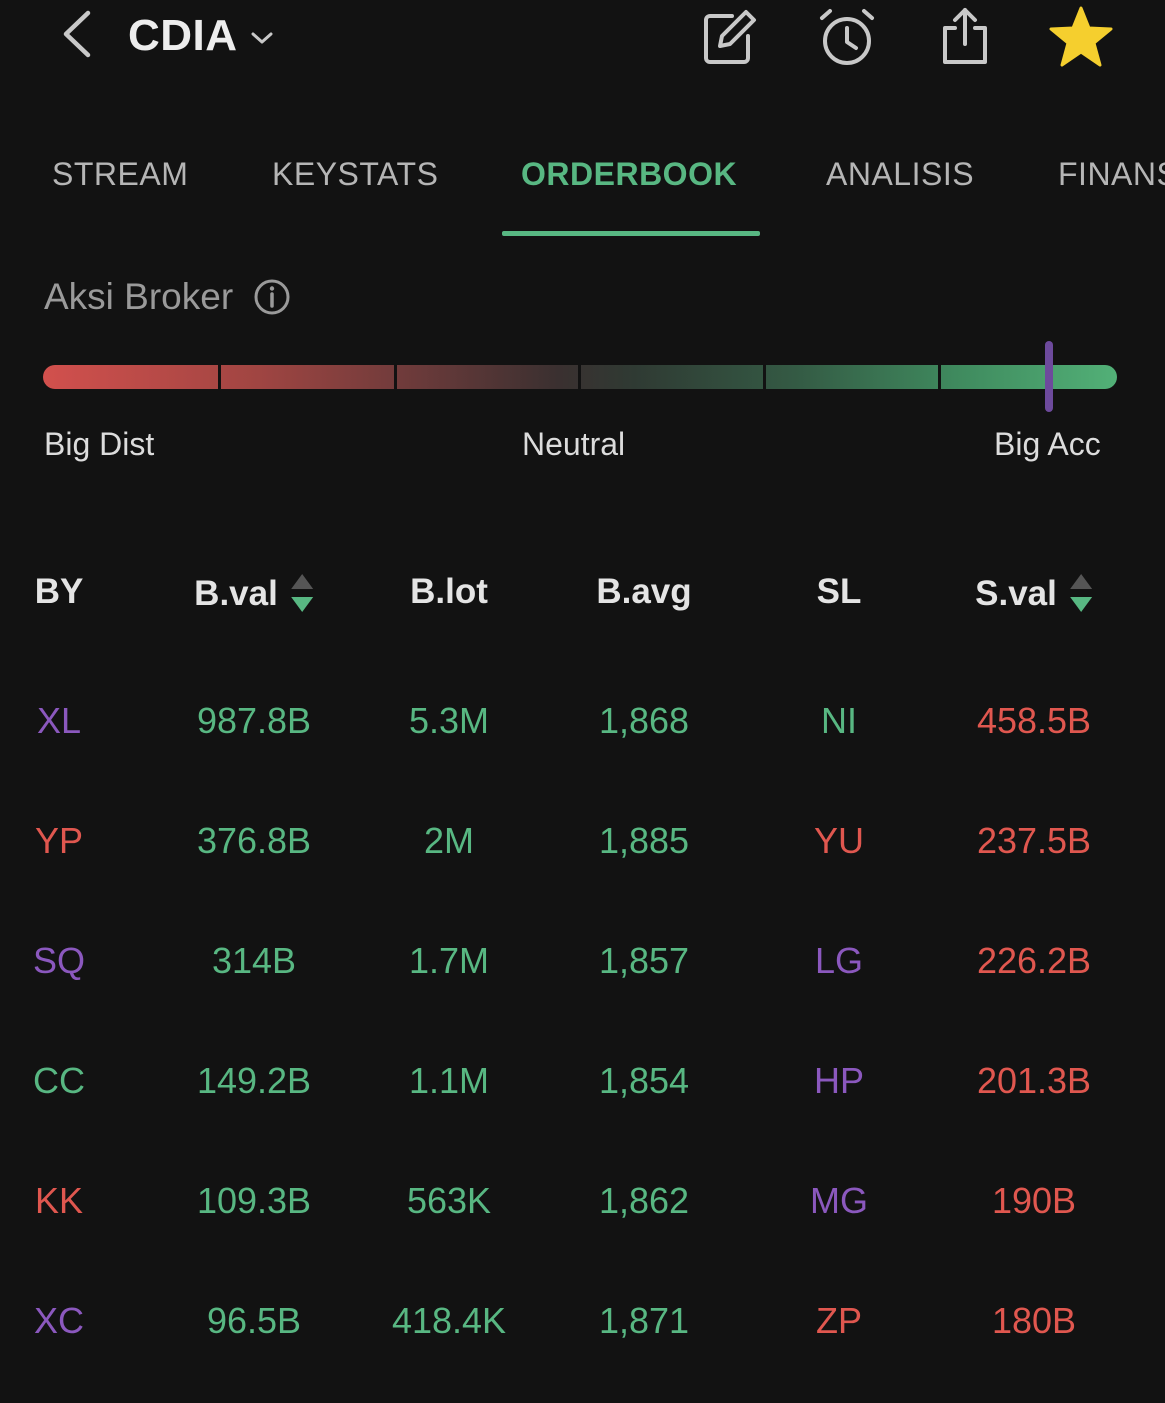 This screenshot has width=1165, height=1403. What do you see at coordinates (839, 720) in the screenshot?
I see `seller-broker-code: NI` at bounding box center [839, 720].